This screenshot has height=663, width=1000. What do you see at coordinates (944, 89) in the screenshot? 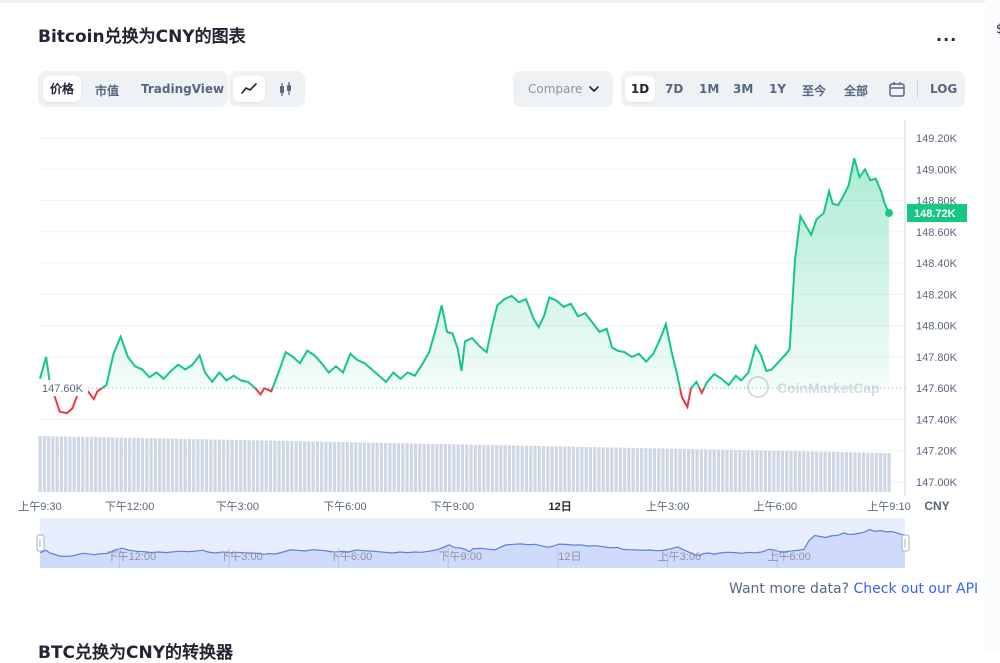
I see `log-scale-toggle: LOG` at bounding box center [944, 89].